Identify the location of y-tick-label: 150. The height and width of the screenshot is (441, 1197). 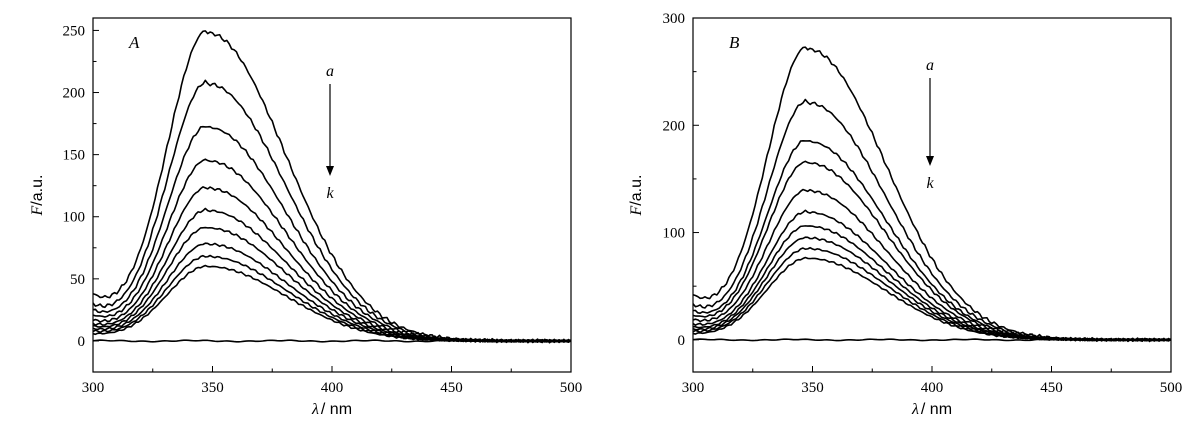
(74, 156).